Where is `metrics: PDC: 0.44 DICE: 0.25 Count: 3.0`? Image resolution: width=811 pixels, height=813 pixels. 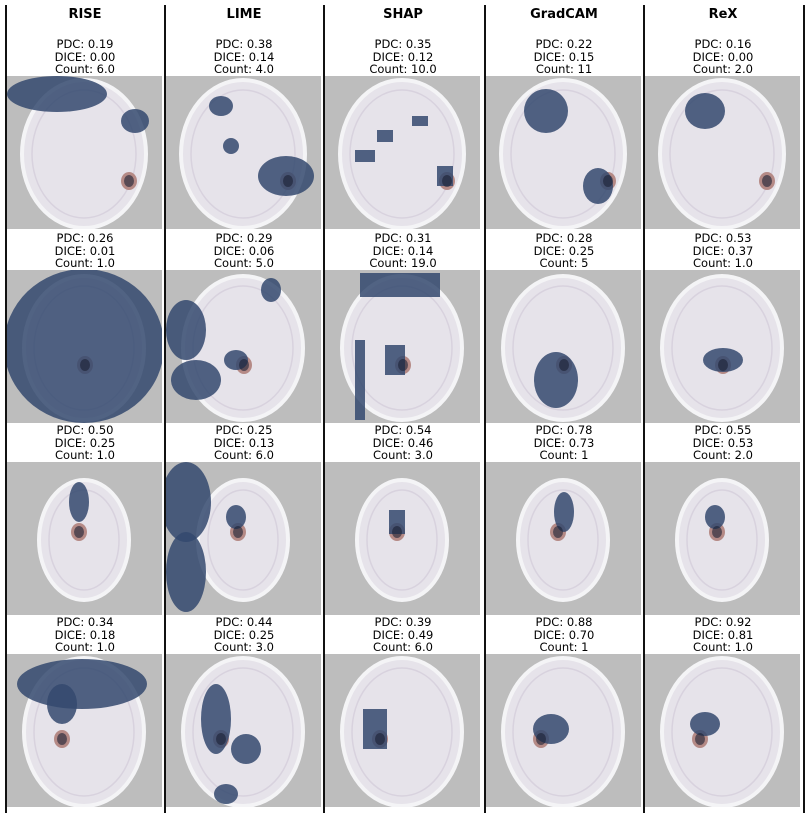
metrics: PDC: 0.44 DICE: 0.25 Count: 3.0 is located at coordinates (244, 635).